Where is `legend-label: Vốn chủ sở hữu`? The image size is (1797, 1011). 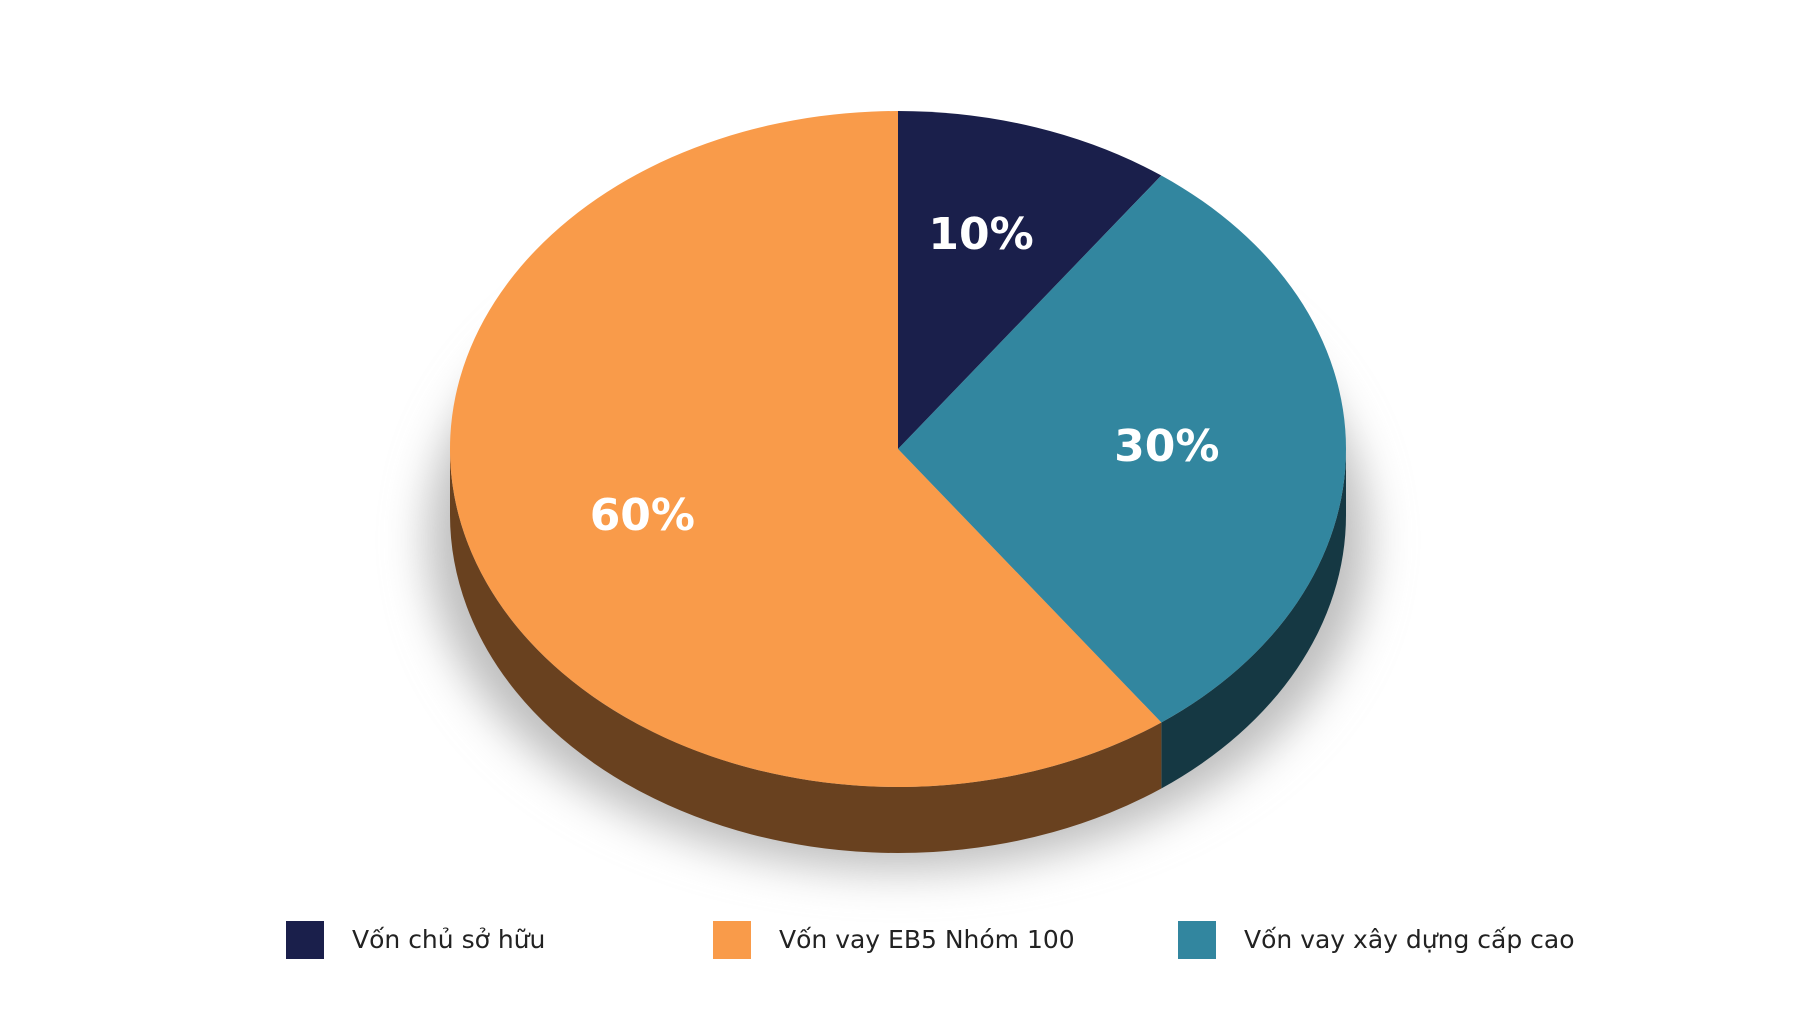 legend-label: Vốn chủ sở hữu is located at coordinates (448, 939).